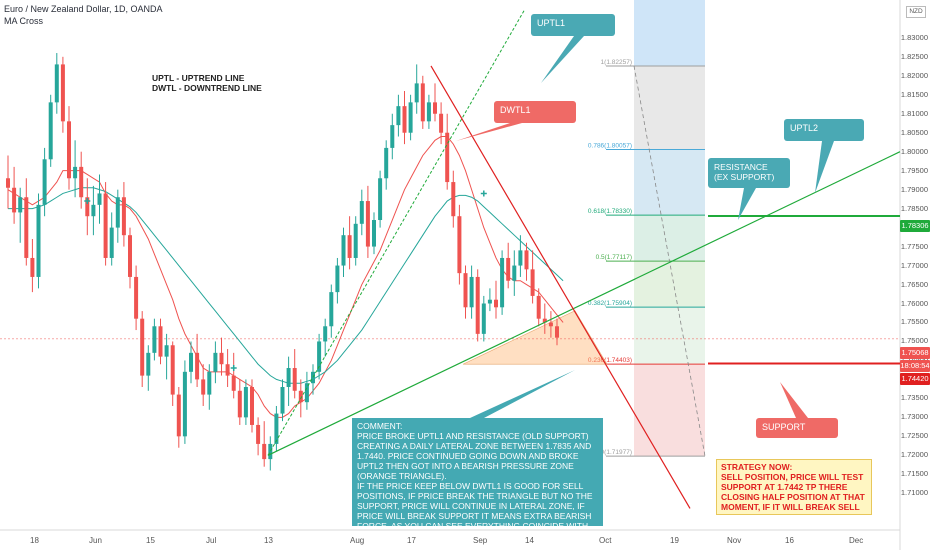 The image size is (932, 550). I want to click on resistance-pointer, so click(747, 204).